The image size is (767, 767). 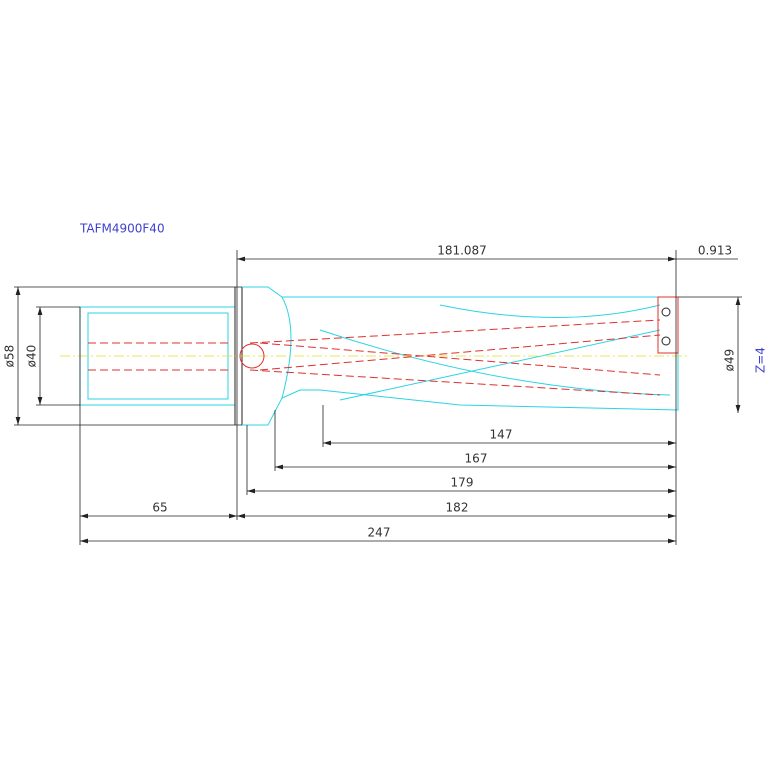 I want to click on dimension-label: 0.913, so click(x=715, y=251).